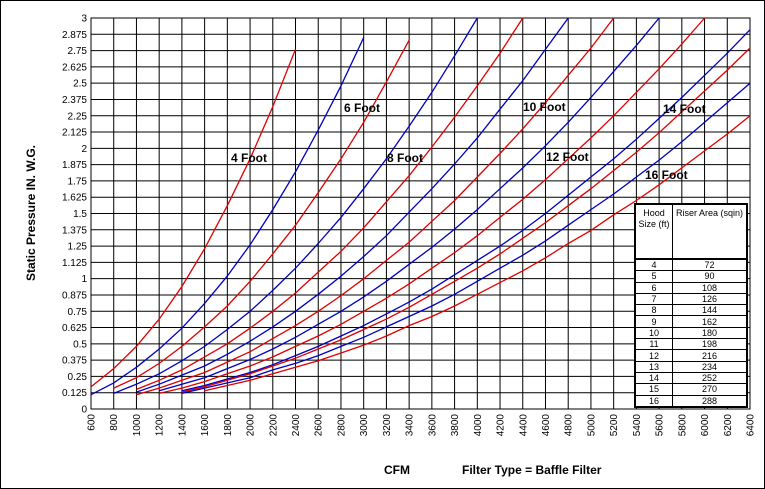  Describe the element at coordinates (691, 299) in the screenshot. I see `table-row: 7 126` at that location.